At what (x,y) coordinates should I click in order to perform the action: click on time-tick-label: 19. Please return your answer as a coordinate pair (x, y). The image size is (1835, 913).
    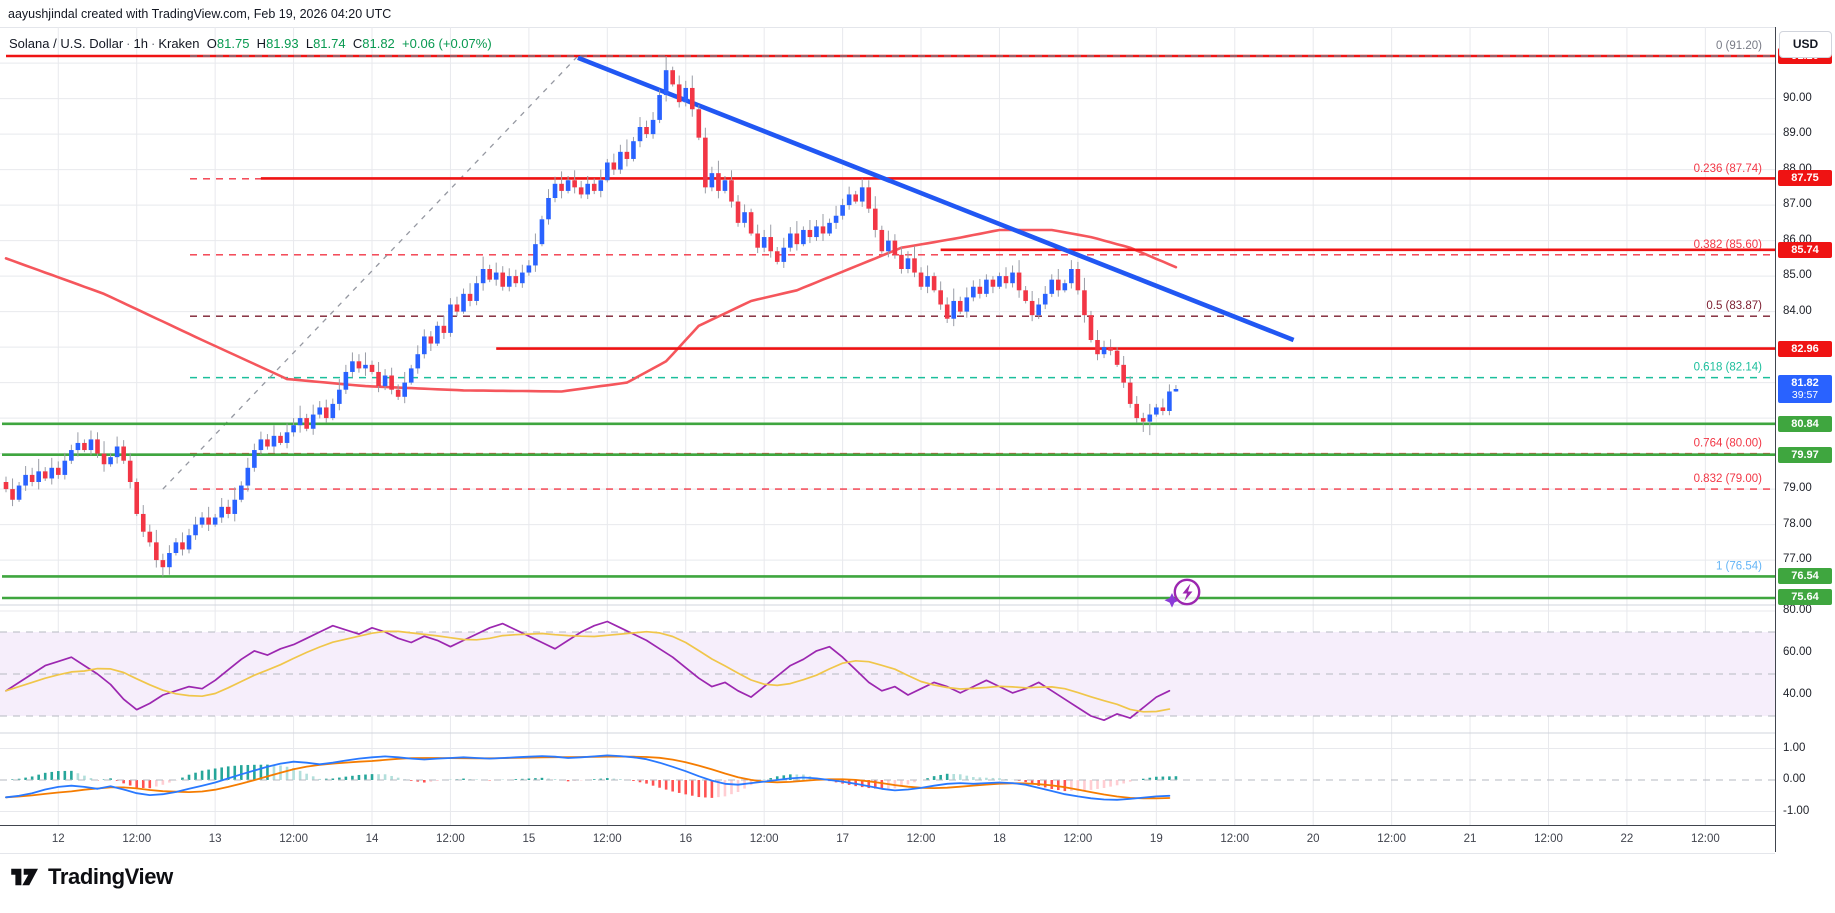
    Looking at the image, I should click on (1156, 839).